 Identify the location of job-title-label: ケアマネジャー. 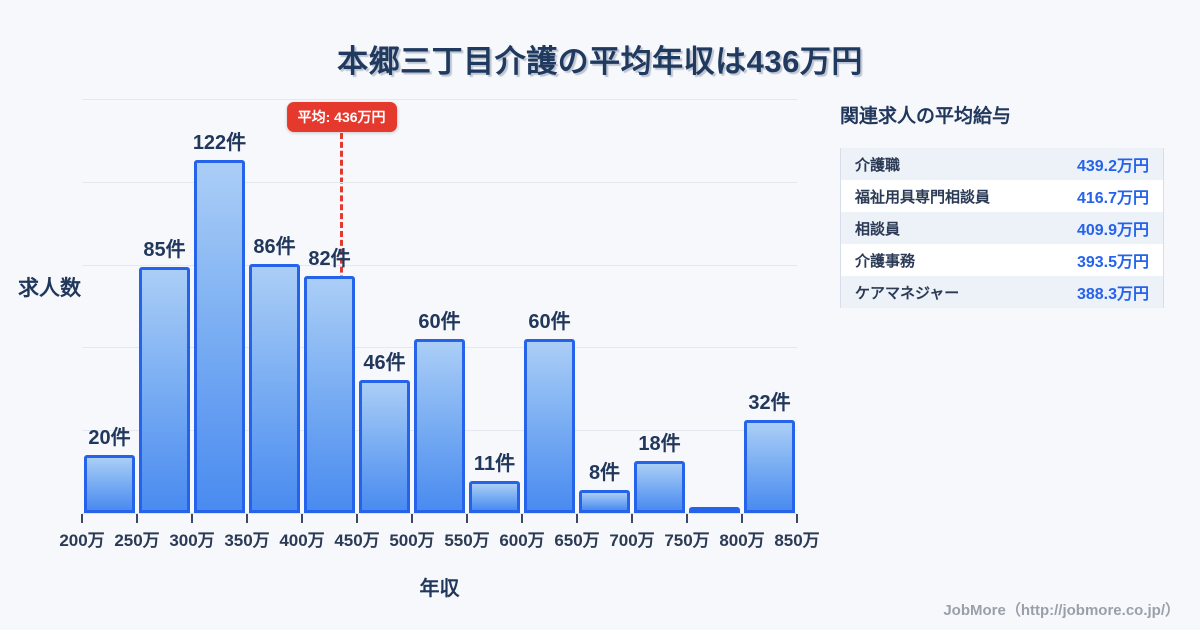
(907, 293).